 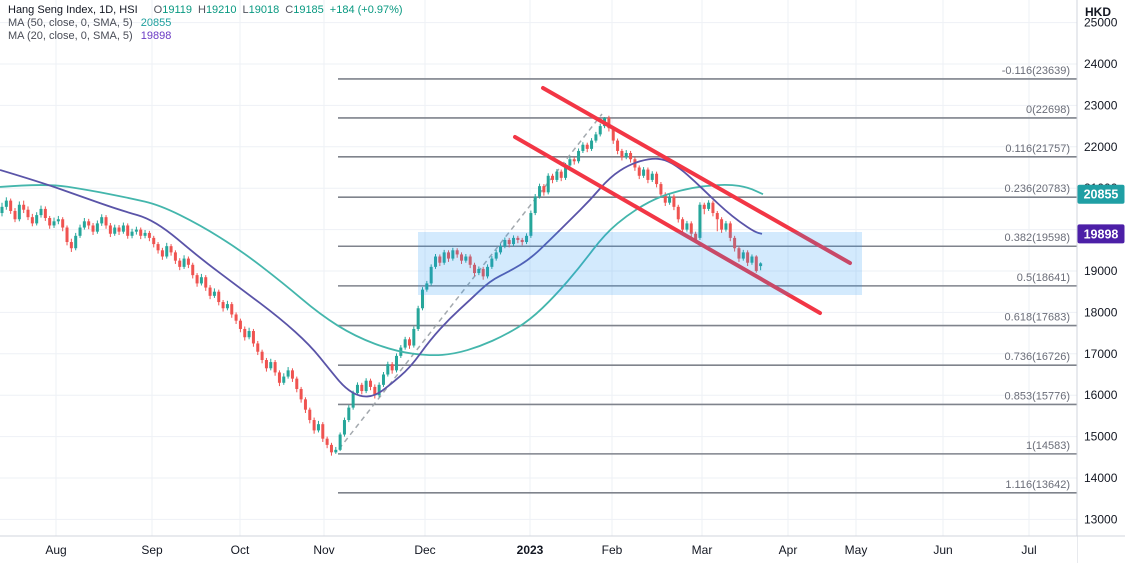 I want to click on ma20-legend-row: MA (20, close, 0, SMA, 5) 19898, so click(x=205, y=36).